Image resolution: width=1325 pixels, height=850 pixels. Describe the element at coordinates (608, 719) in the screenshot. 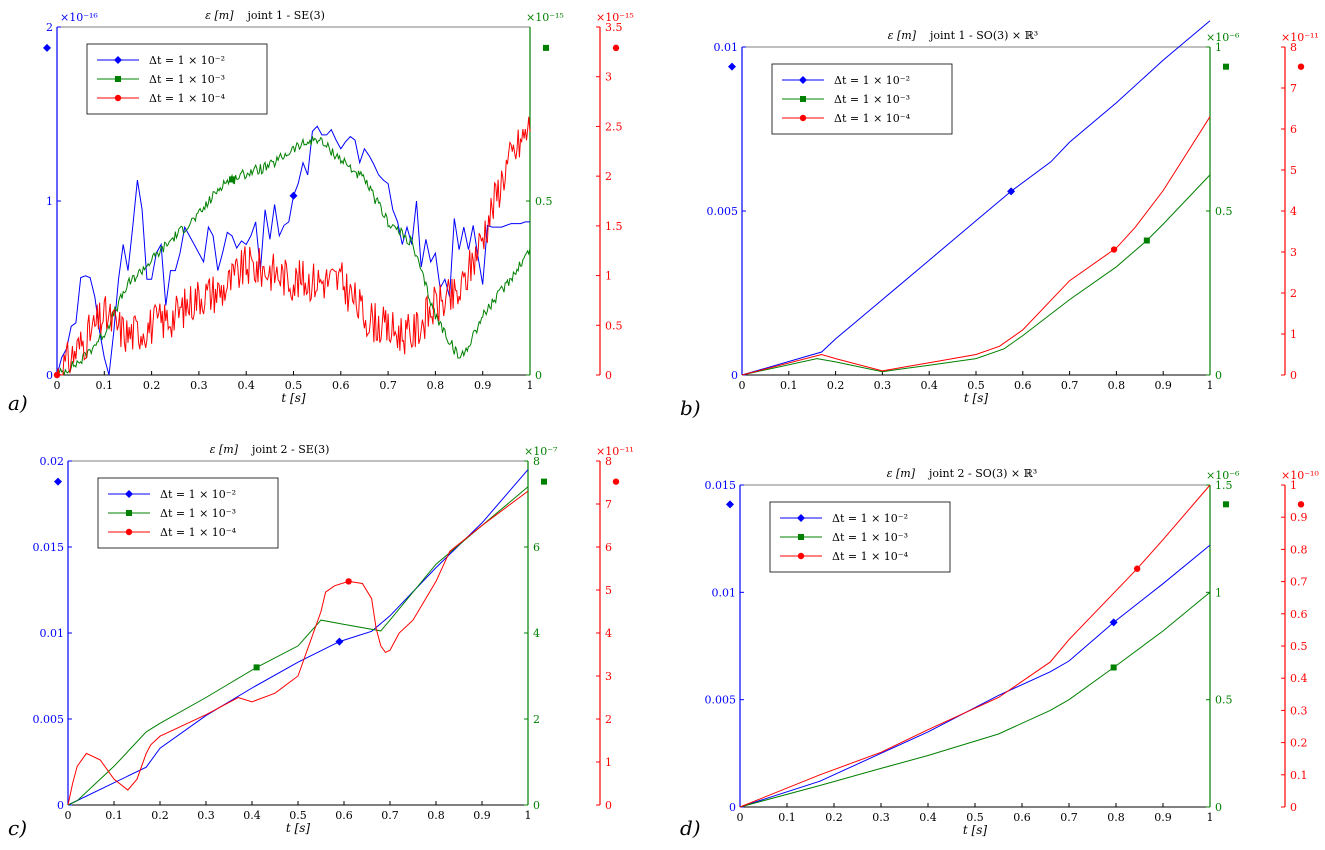

I see `y-tick-label-red: 2` at that location.